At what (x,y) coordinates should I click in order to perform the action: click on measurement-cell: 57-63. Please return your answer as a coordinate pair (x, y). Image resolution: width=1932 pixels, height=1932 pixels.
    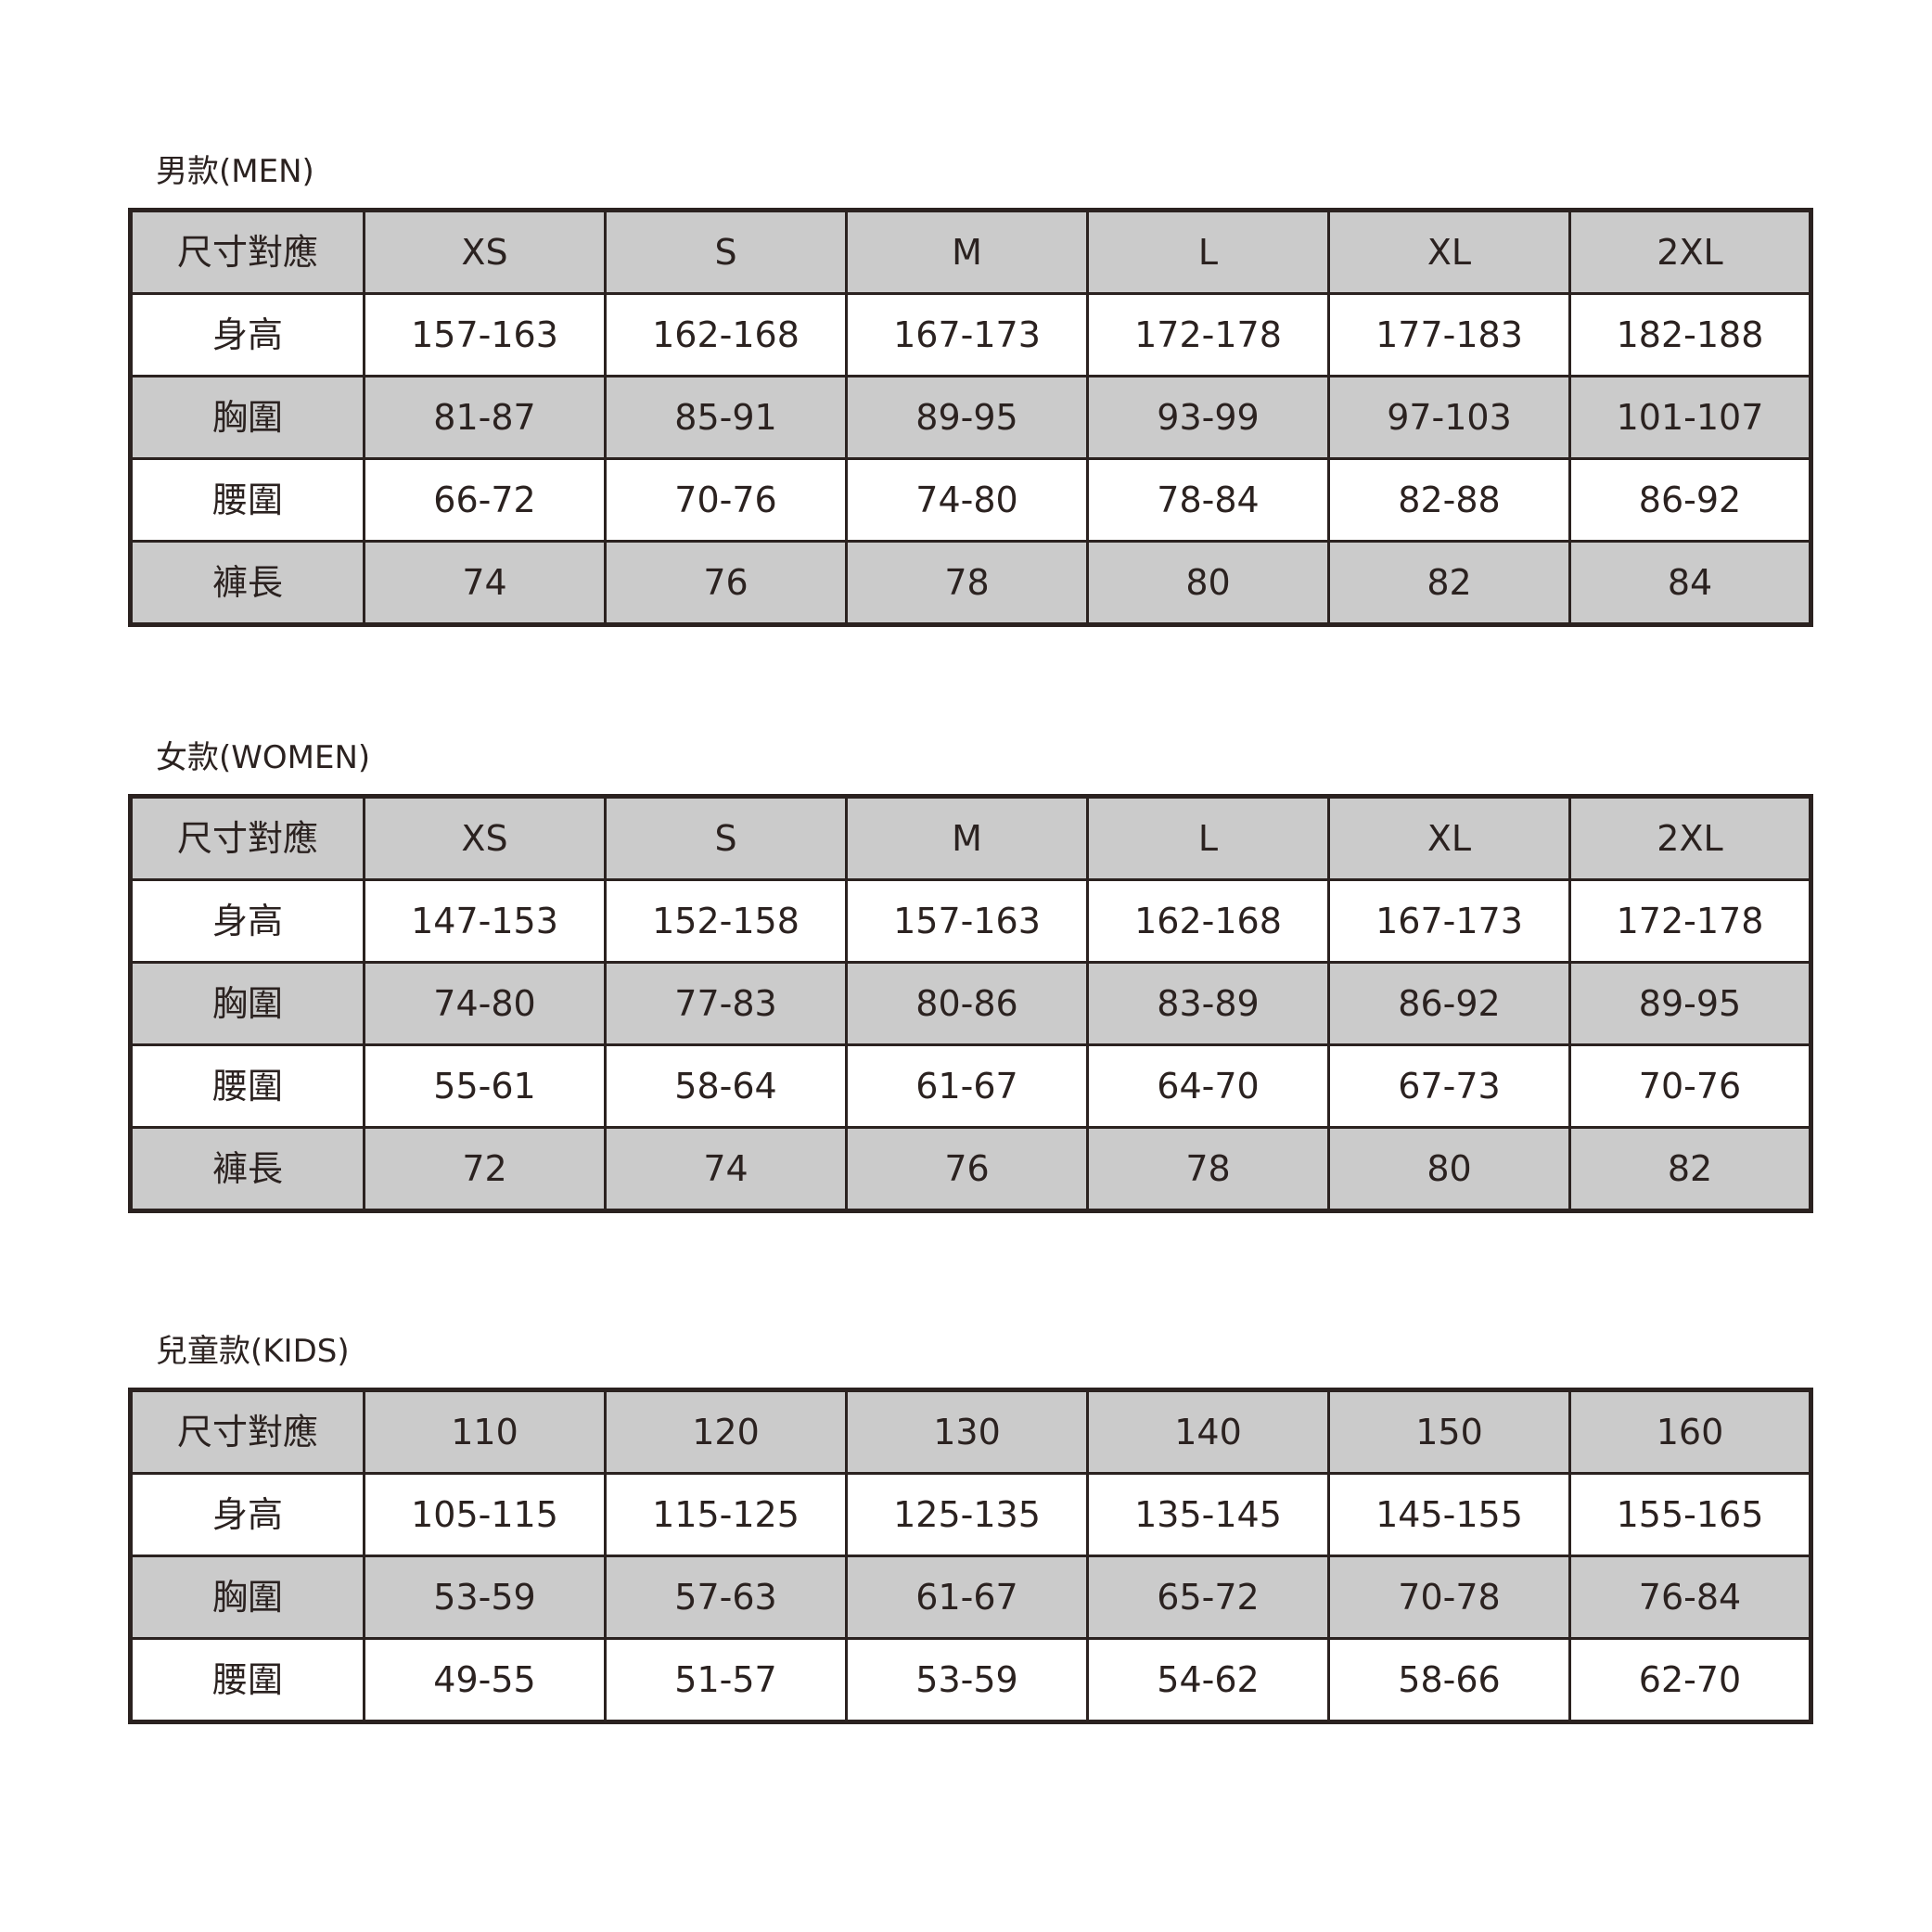
    Looking at the image, I should click on (726, 1597).